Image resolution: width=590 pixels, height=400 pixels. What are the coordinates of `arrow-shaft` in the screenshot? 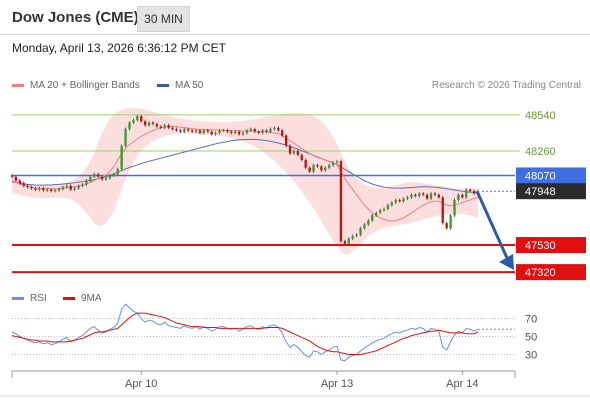 It's located at (492, 224).